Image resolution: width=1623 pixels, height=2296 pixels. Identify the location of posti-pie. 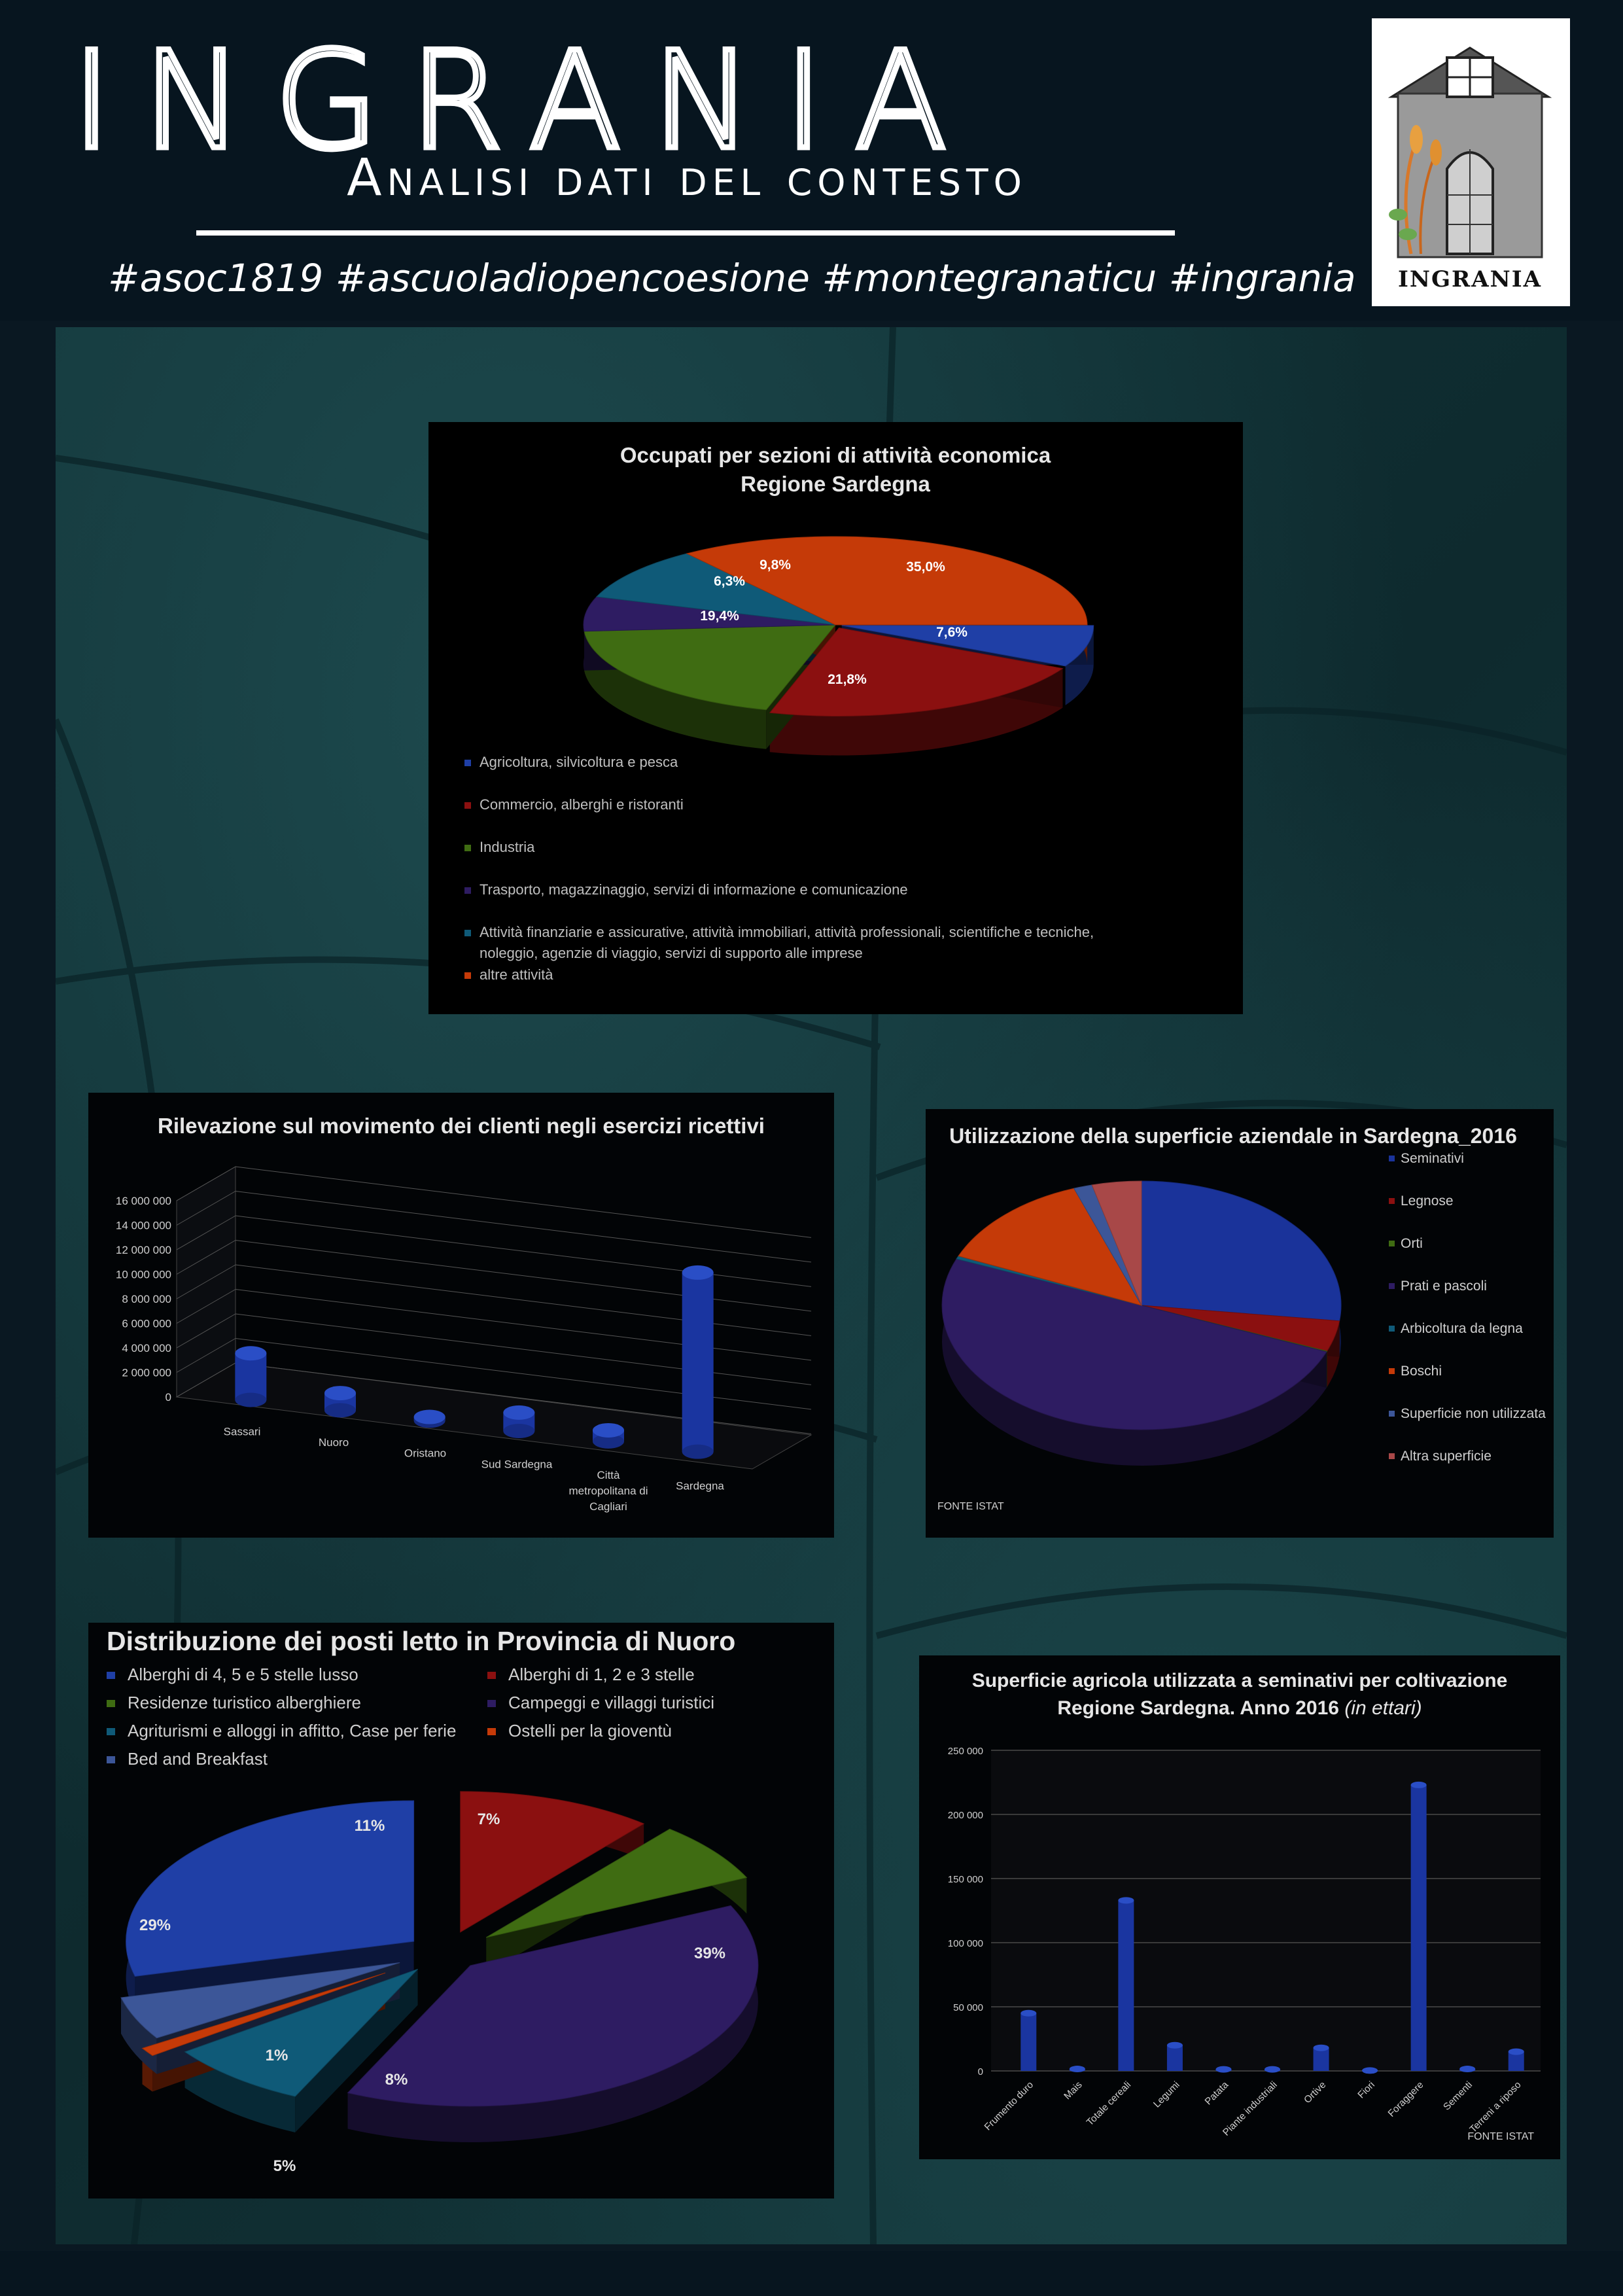
(440, 1967).